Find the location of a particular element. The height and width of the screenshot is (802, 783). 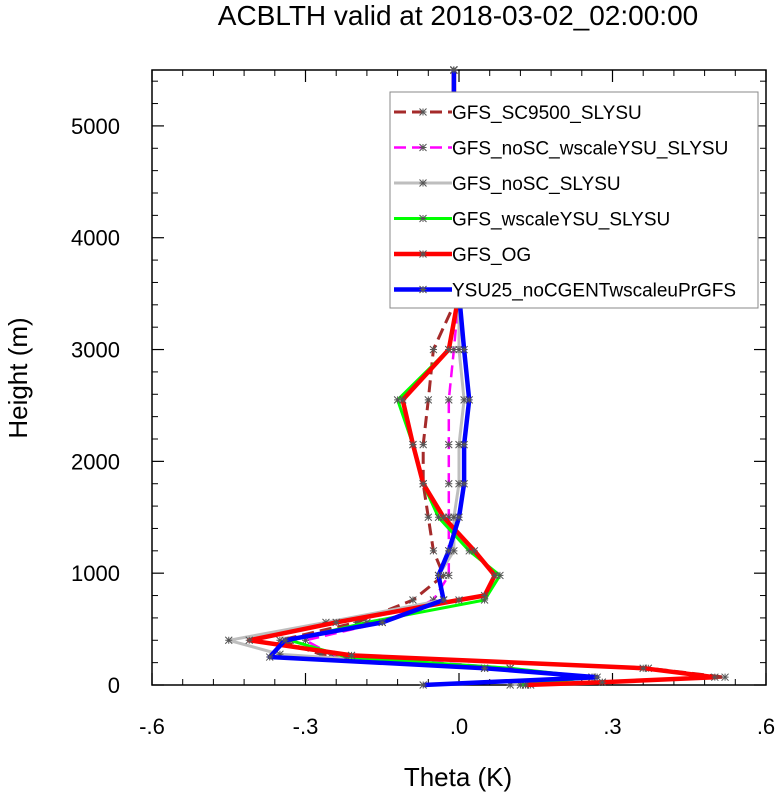

x-axis-label: Theta (K) is located at coordinates (458, 777).